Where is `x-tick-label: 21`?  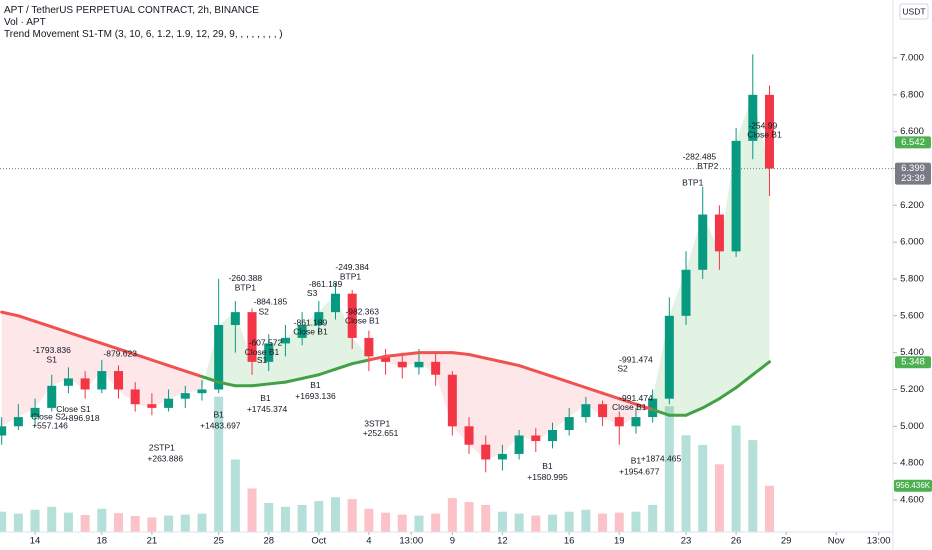
x-tick-label: 21 is located at coordinates (152, 541).